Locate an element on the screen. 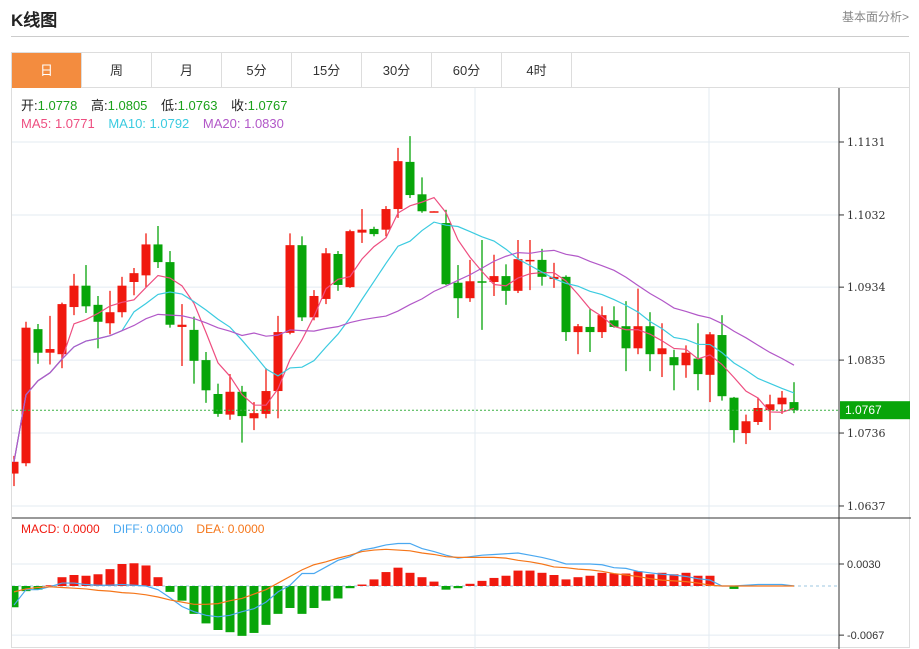 The height and width of the screenshot is (649, 919). dea-value: DEA: 0.0000 is located at coordinates (230, 529).